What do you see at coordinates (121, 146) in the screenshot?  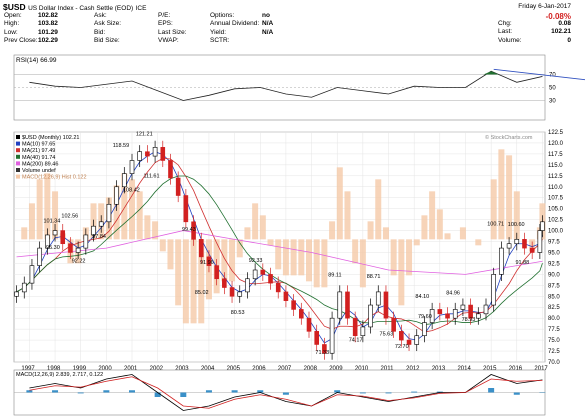 I see `price-annotation: 118.59` at bounding box center [121, 146].